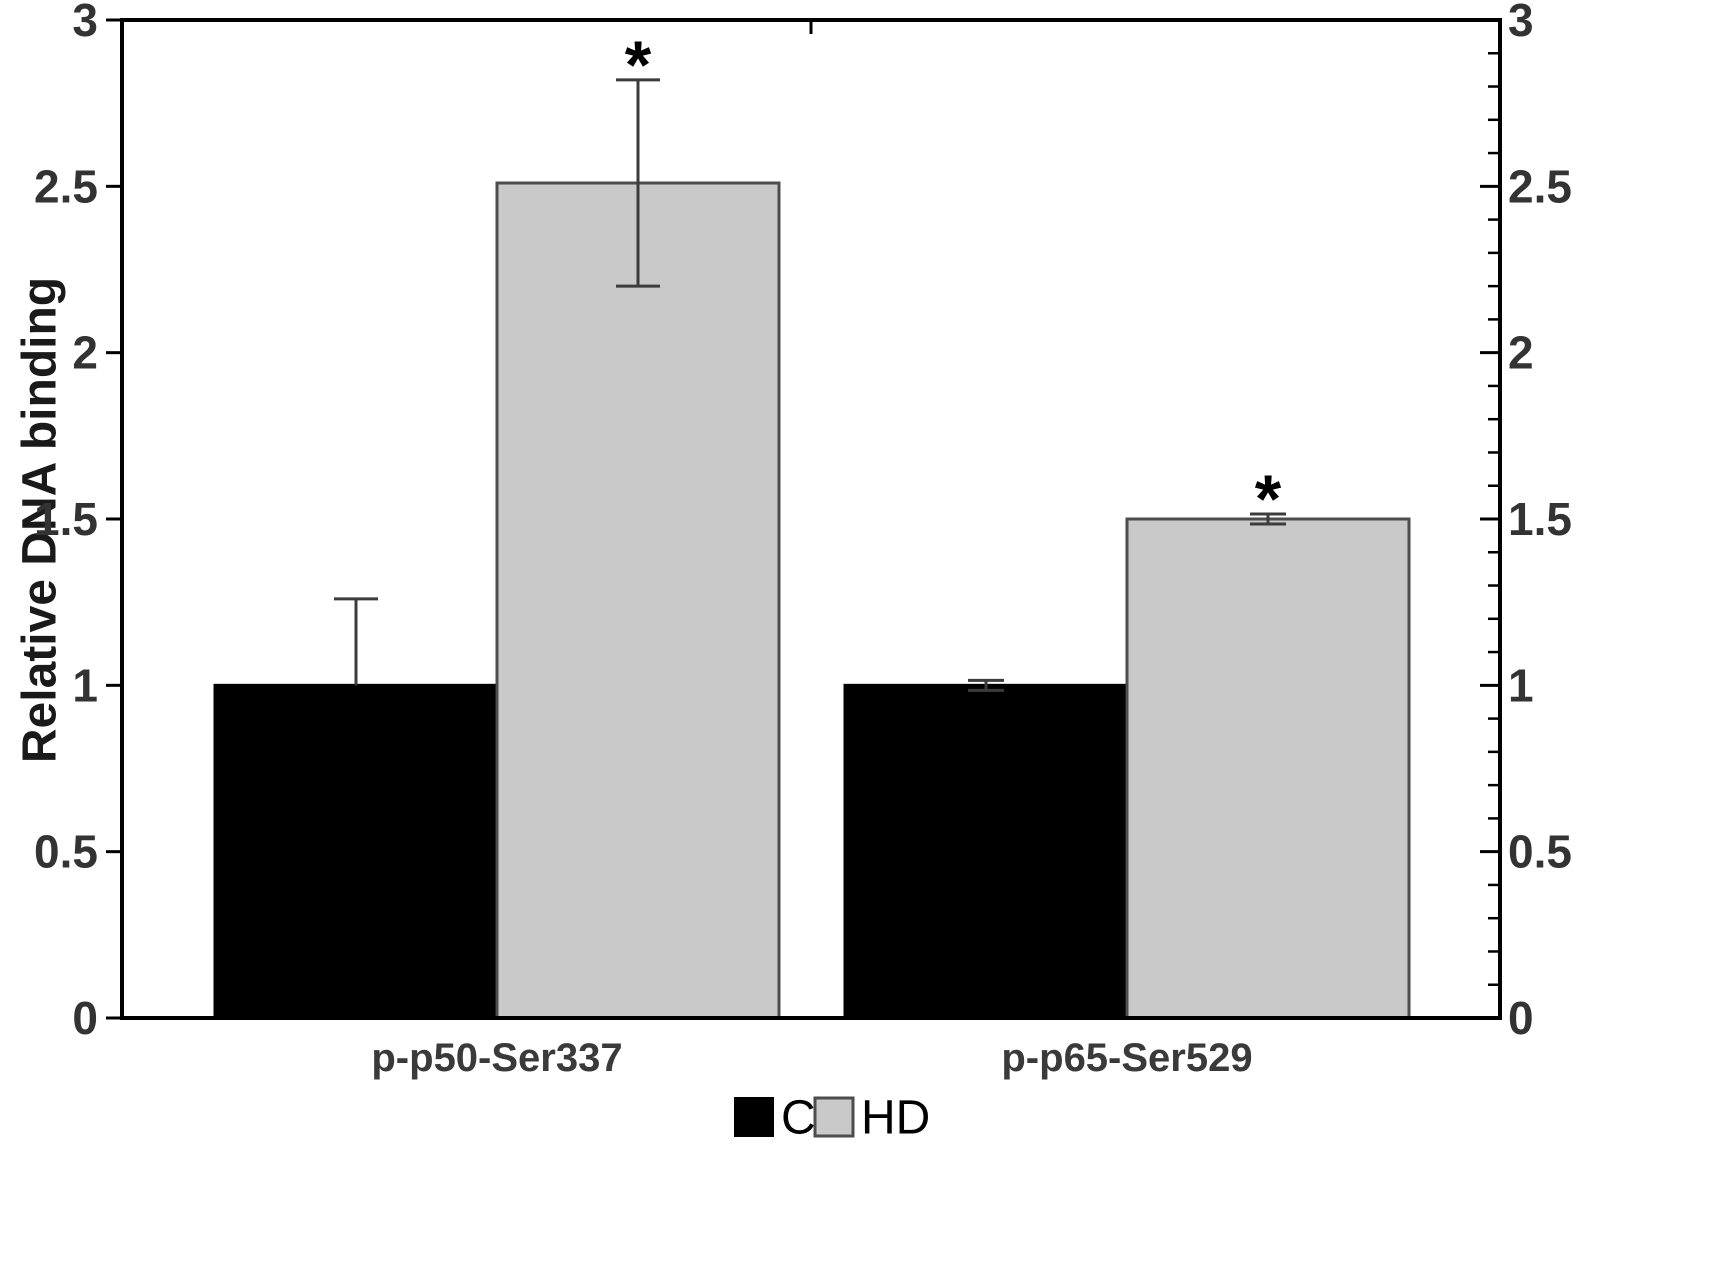 This screenshot has width=1720, height=1261. Describe the element at coordinates (66, 519) in the screenshot. I see `y-tick-label-left: 1.5` at that location.